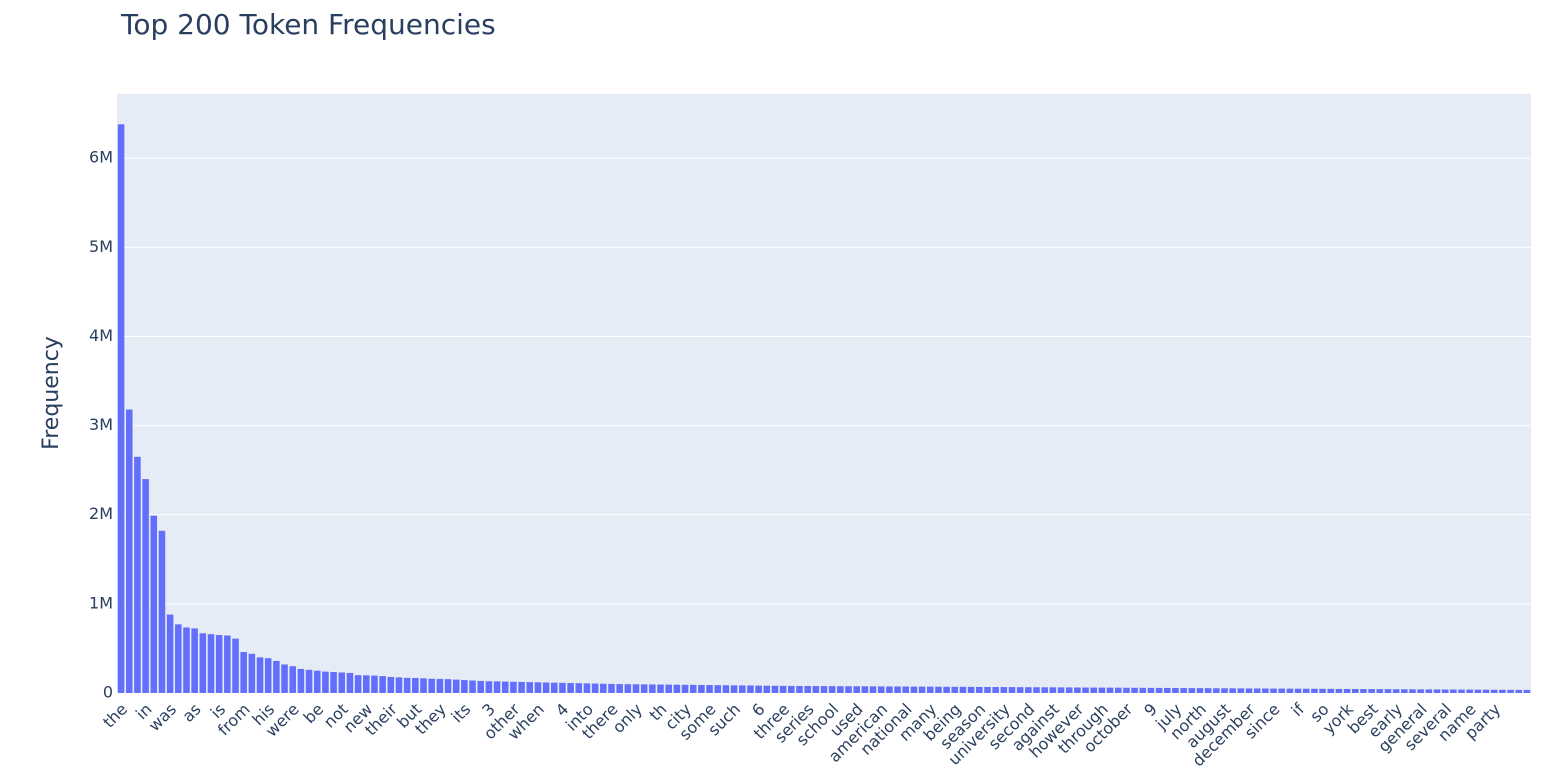 The width and height of the screenshot is (1560, 784). Describe the element at coordinates (101, 246) in the screenshot. I see `y-tick-label: 5M` at that location.